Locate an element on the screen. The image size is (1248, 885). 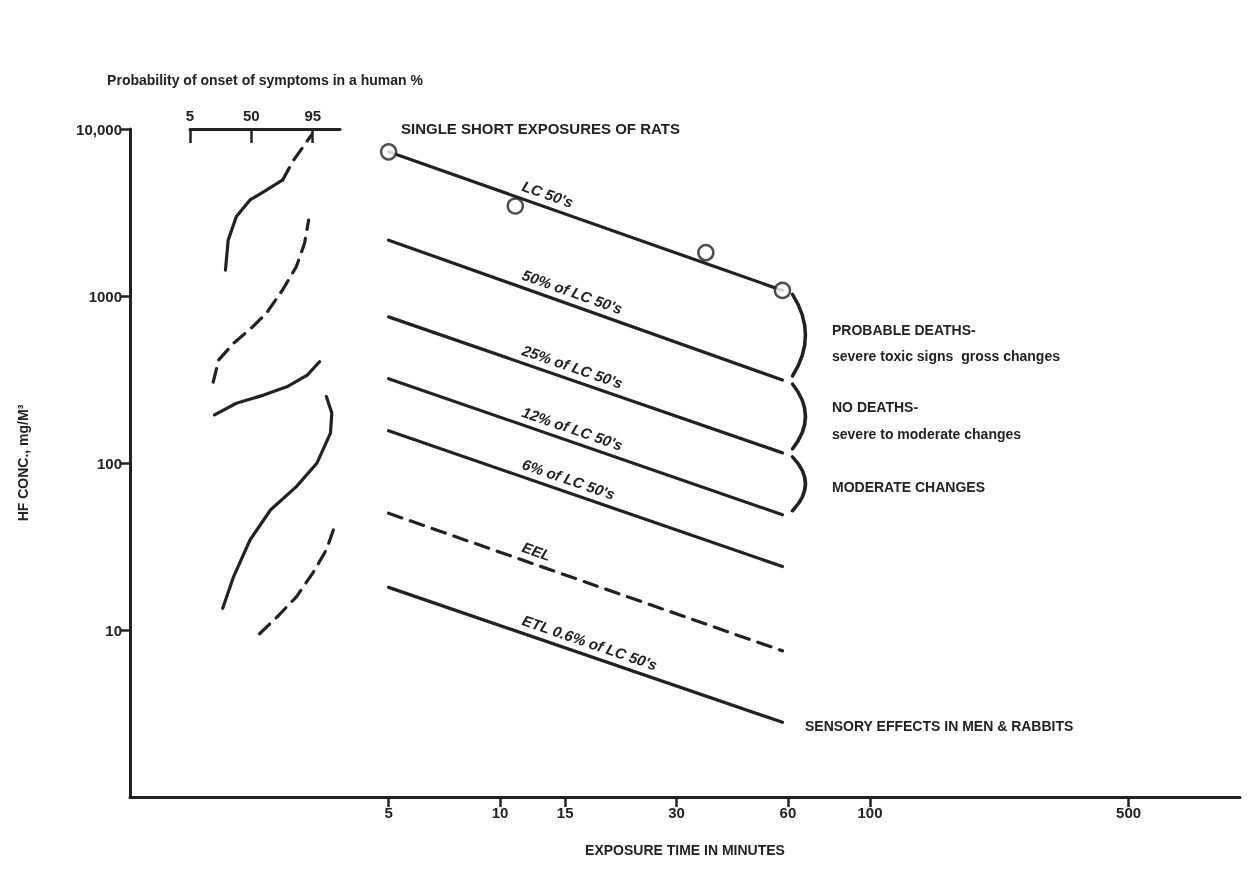
x-tick-label: 500 is located at coordinates (1129, 812).